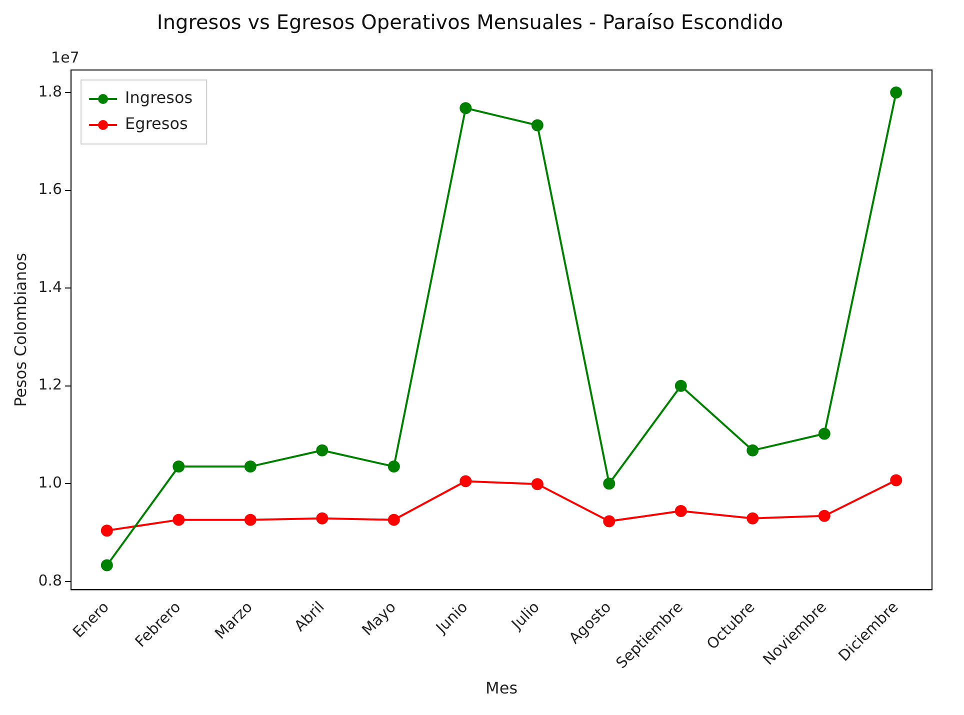 The height and width of the screenshot is (715, 964). I want to click on y-tick-label: 1.4, so click(50, 287).